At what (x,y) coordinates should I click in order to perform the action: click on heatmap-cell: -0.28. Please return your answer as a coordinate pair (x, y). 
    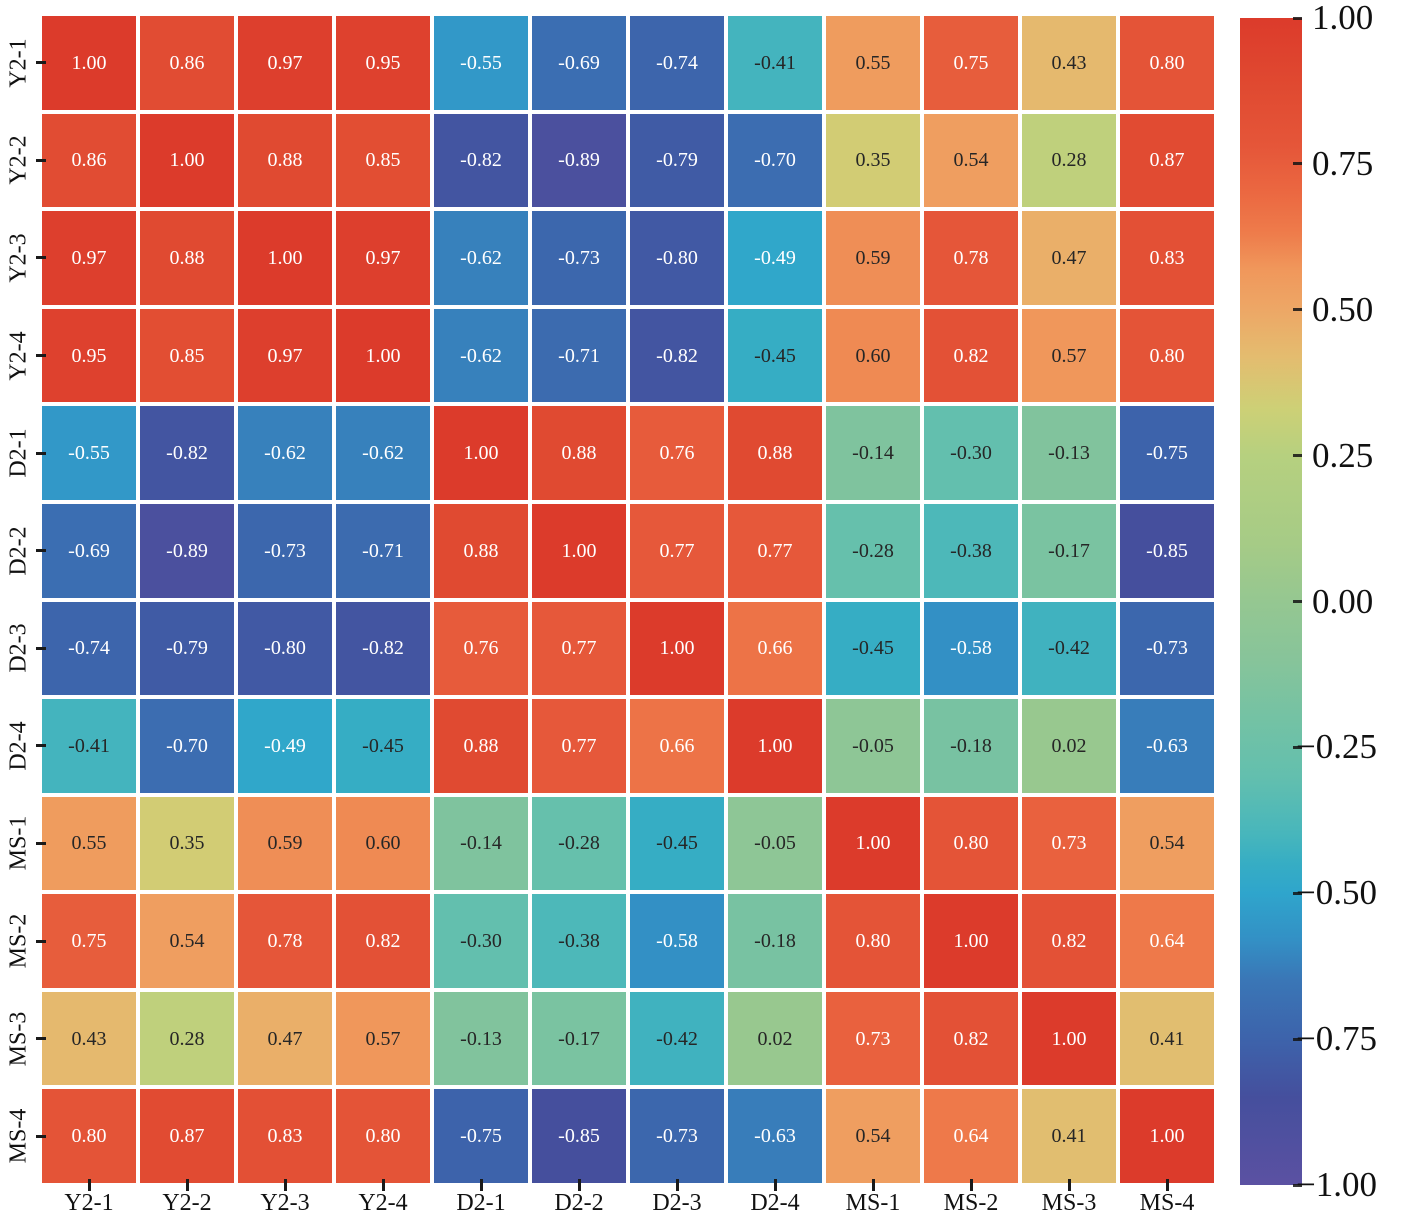
    Looking at the image, I should click on (579, 843).